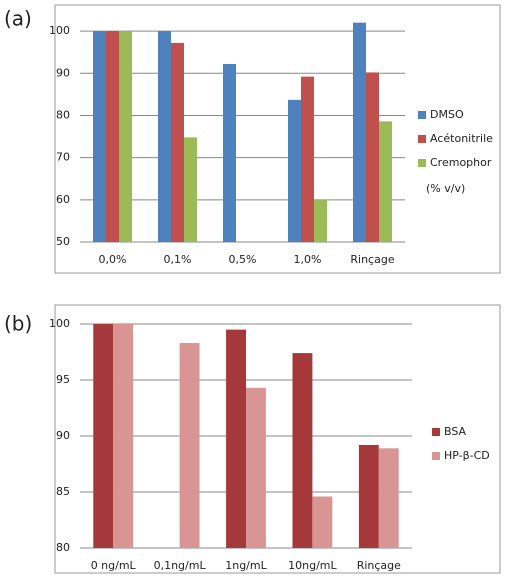 The width and height of the screenshot is (510, 580). I want to click on x-tick-label: 1,0%, so click(308, 259).